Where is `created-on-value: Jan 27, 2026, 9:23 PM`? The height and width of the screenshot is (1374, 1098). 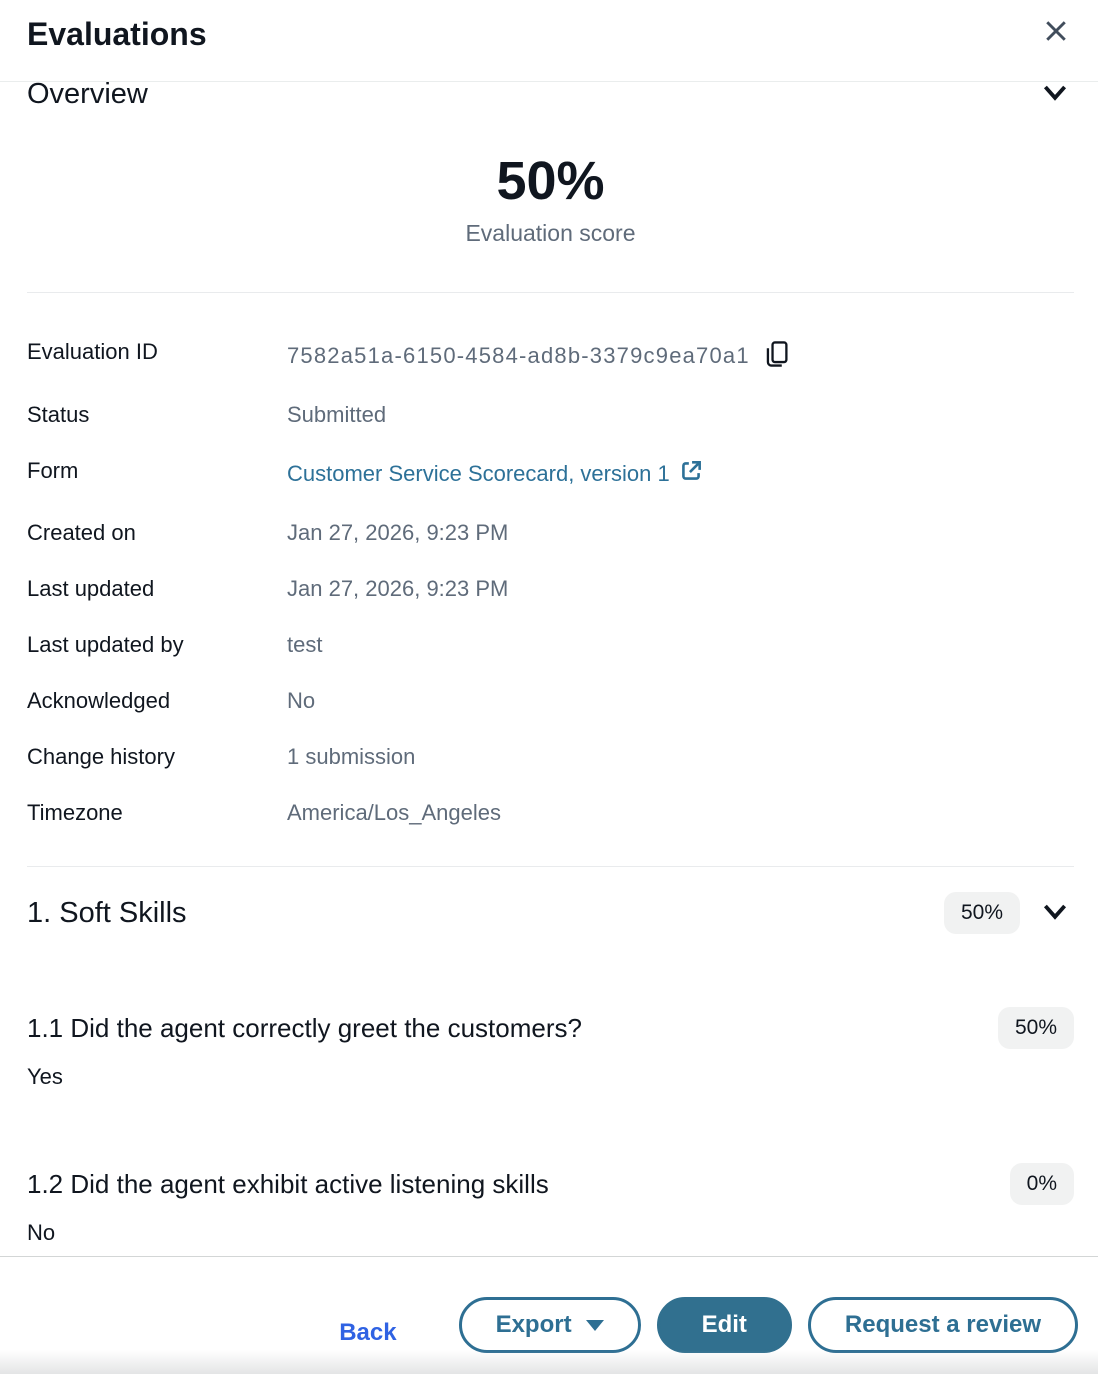 created-on-value: Jan 27, 2026, 9:23 PM is located at coordinates (398, 532).